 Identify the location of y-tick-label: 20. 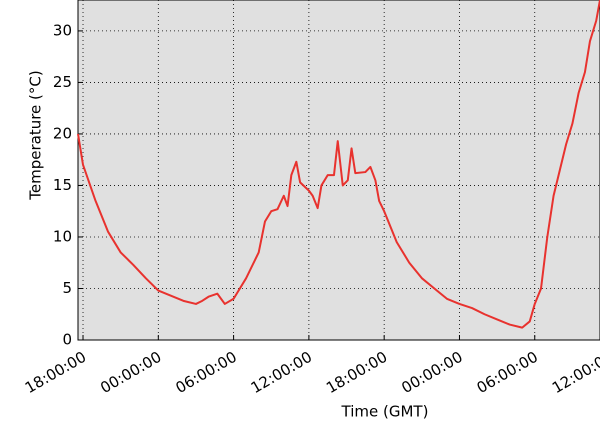
(62, 133).